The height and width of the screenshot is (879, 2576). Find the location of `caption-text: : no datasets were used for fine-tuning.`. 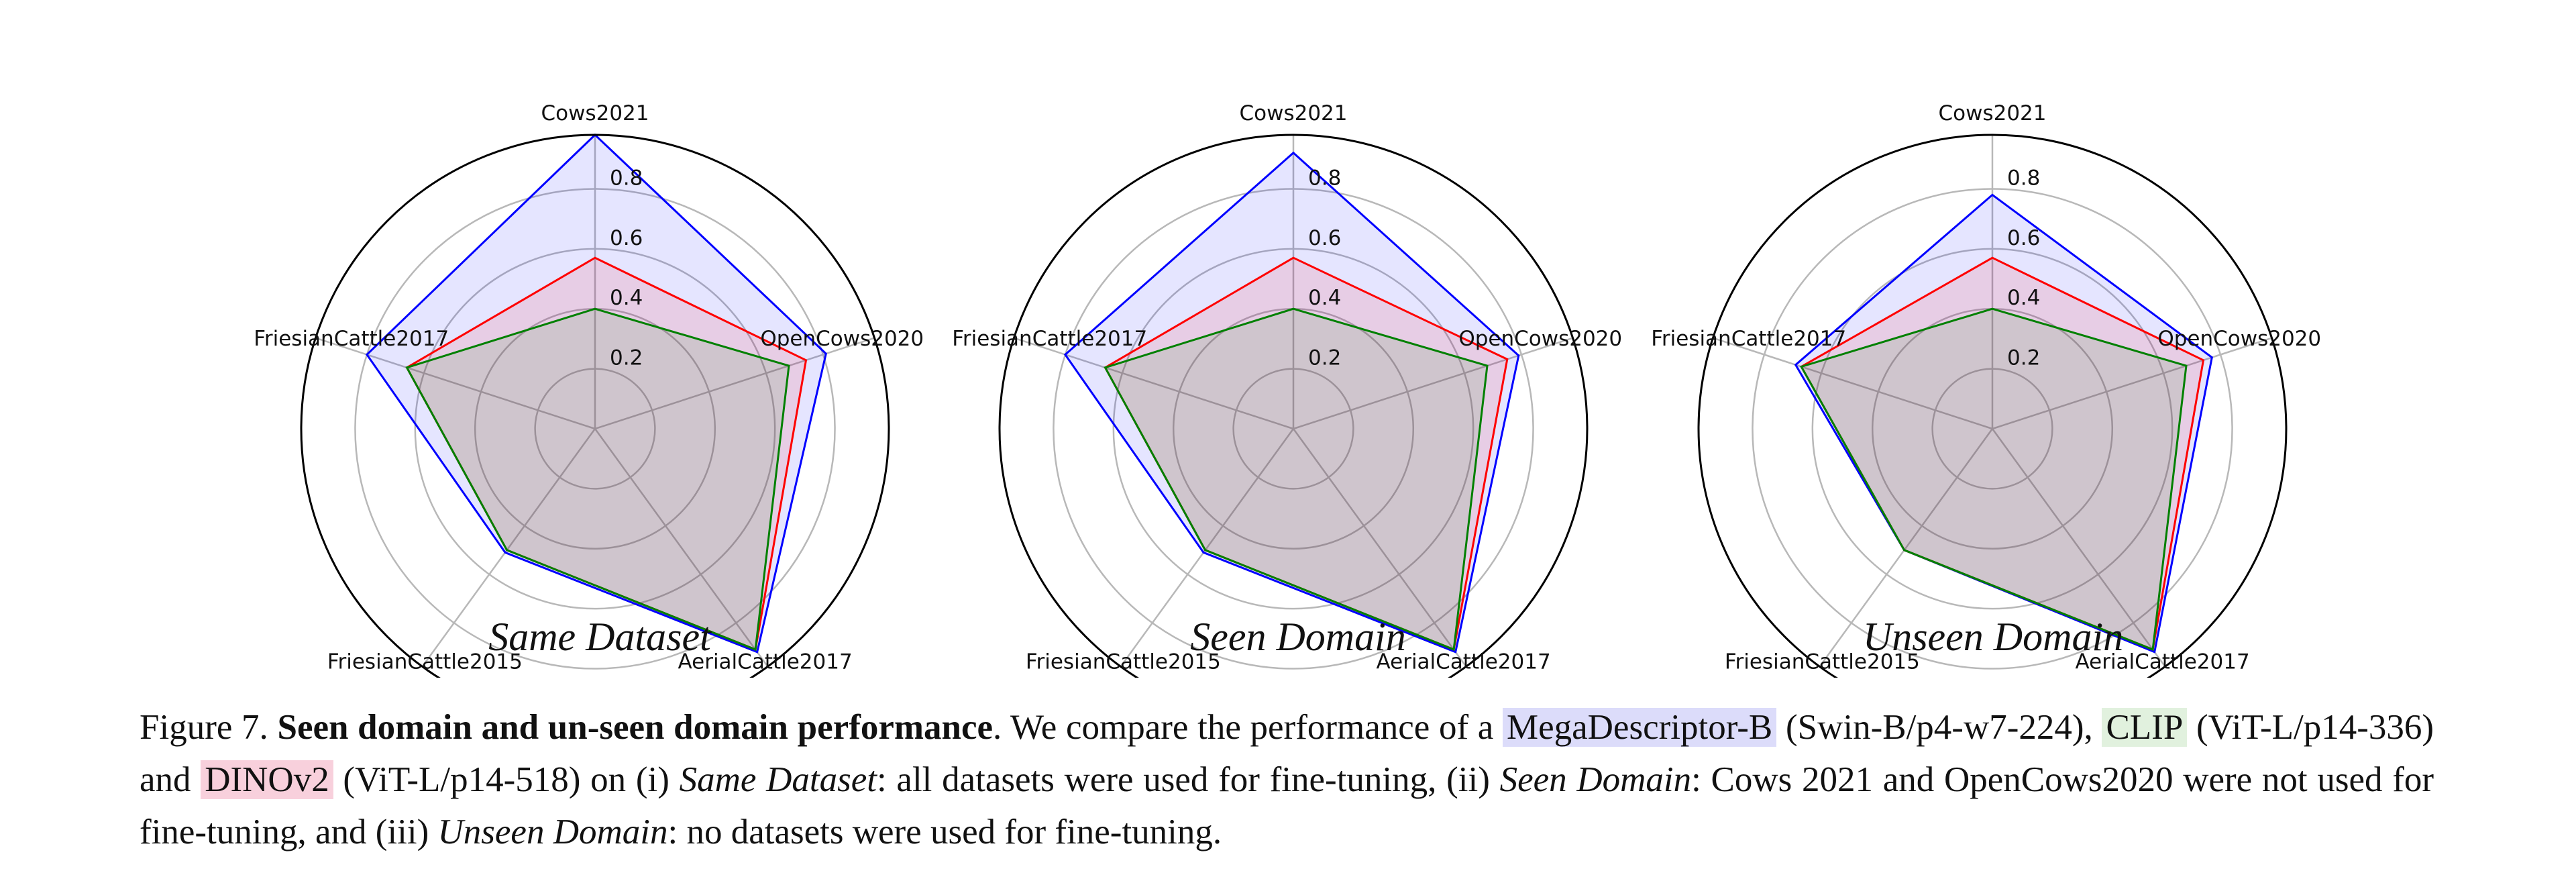

caption-text: : no datasets were used for fine-tuning. is located at coordinates (944, 832).